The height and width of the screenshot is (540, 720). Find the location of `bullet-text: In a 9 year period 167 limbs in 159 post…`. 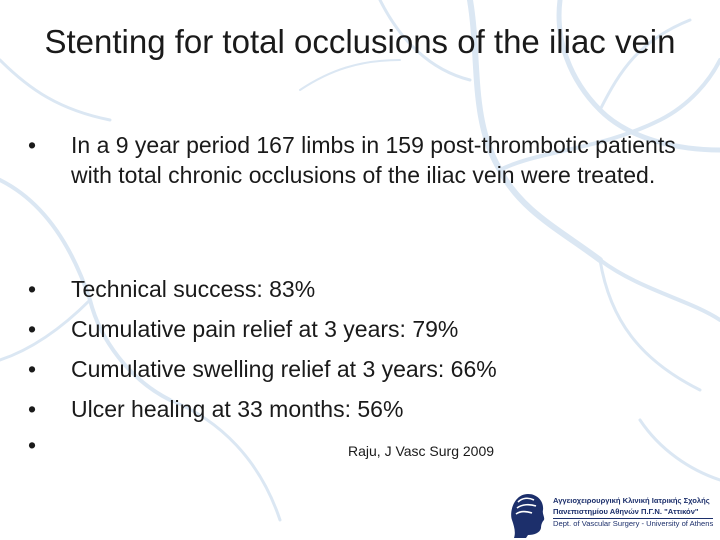

bullet-text: In a 9 year period 167 limbs in 159 post… is located at coordinates (373, 160).